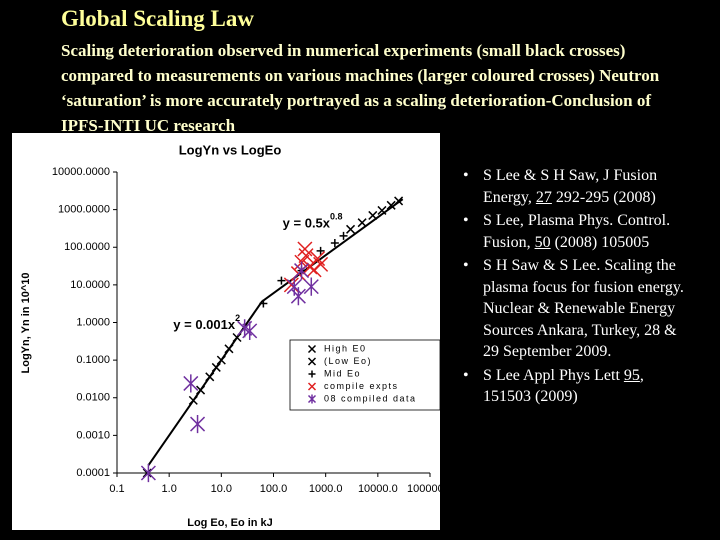  I want to click on reference-text: 50, so click(542, 242).